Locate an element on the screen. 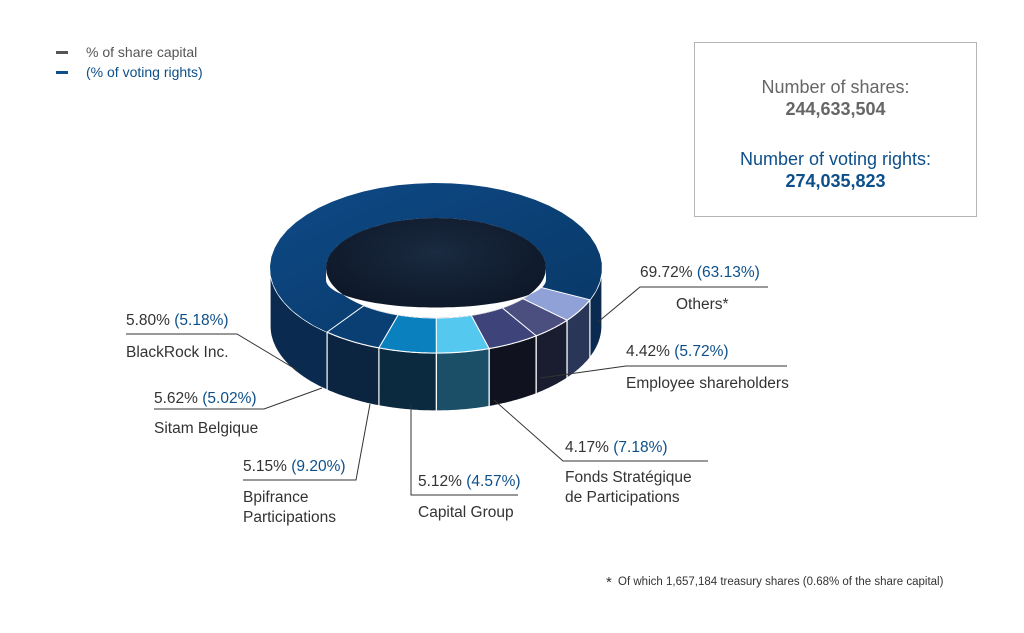  donut-hole is located at coordinates (436, 268).